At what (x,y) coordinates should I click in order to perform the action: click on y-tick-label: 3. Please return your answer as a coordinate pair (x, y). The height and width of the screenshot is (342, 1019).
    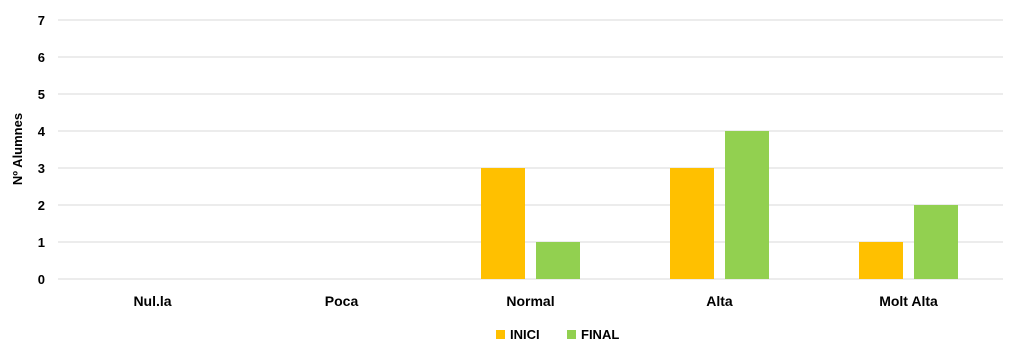
    Looking at the image, I should click on (41, 168).